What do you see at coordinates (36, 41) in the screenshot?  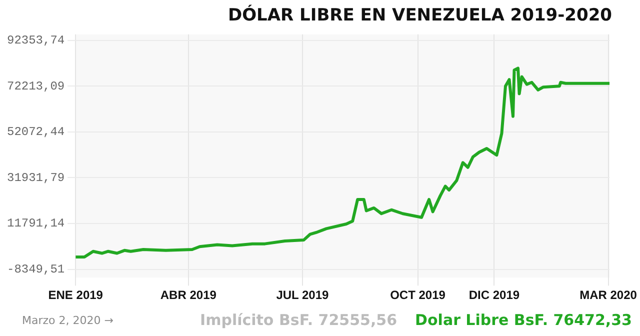 I see `y-tick-label: 92353,74` at bounding box center [36, 41].